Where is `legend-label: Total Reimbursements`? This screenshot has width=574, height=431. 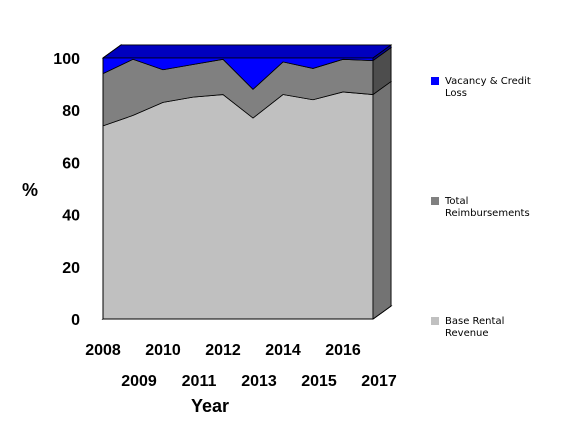
legend-label: Total Reimbursements is located at coordinates (487, 207).